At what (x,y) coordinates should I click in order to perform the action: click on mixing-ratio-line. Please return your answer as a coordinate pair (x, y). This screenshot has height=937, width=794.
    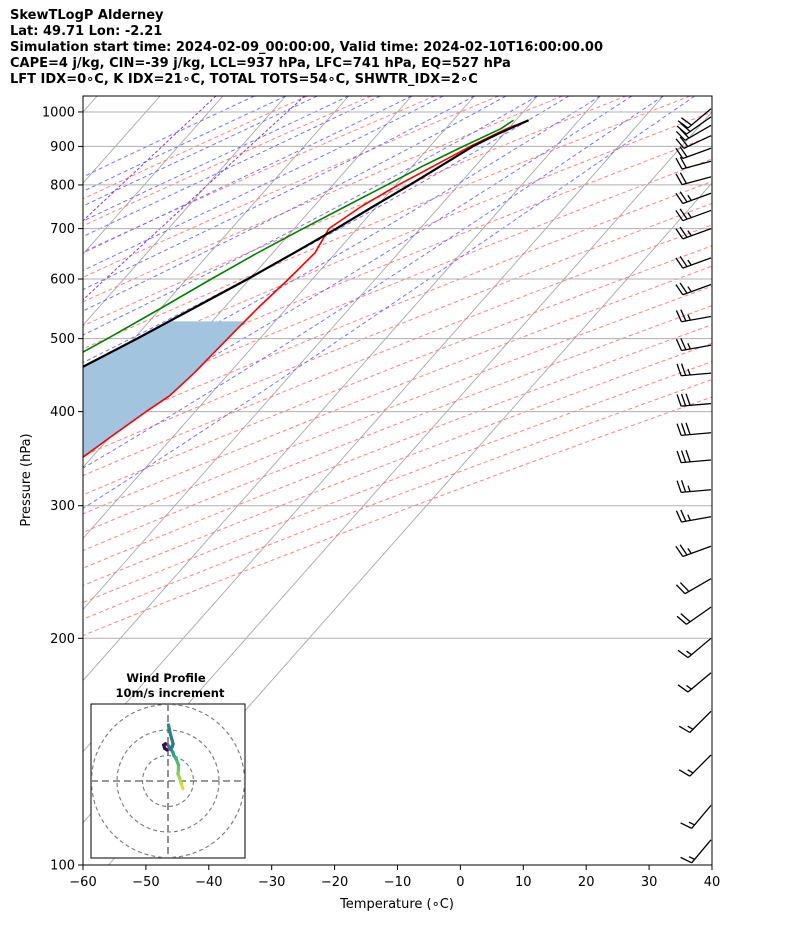
    Looking at the image, I should click on (194, 198).